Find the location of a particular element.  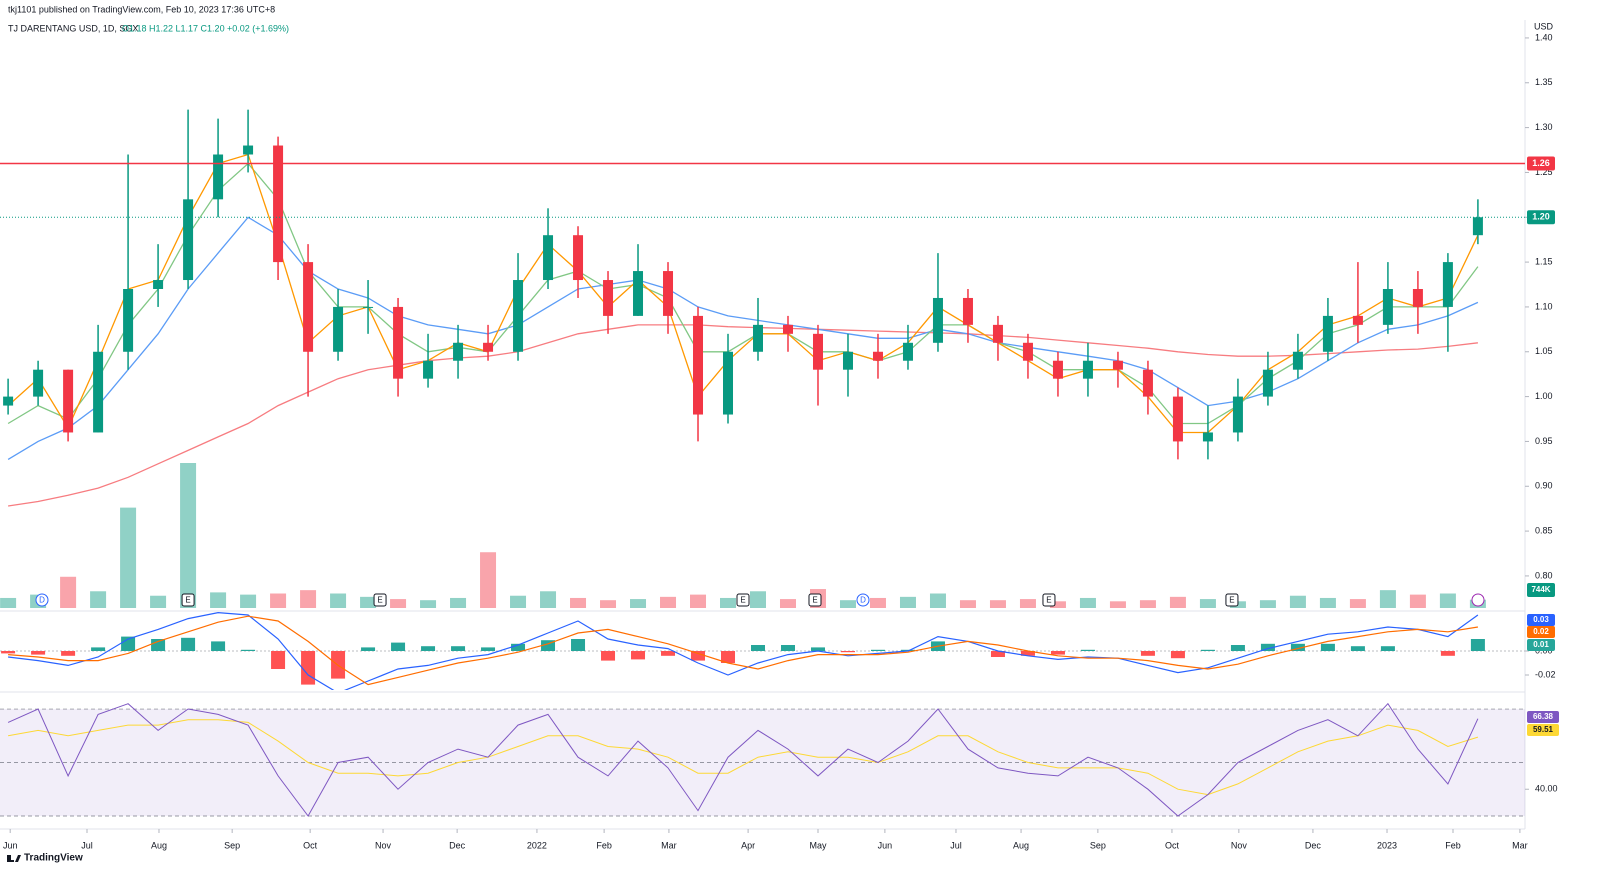

legend-symbol: TJ DARENTANG USD, 1D, SGX is located at coordinates (73, 28).